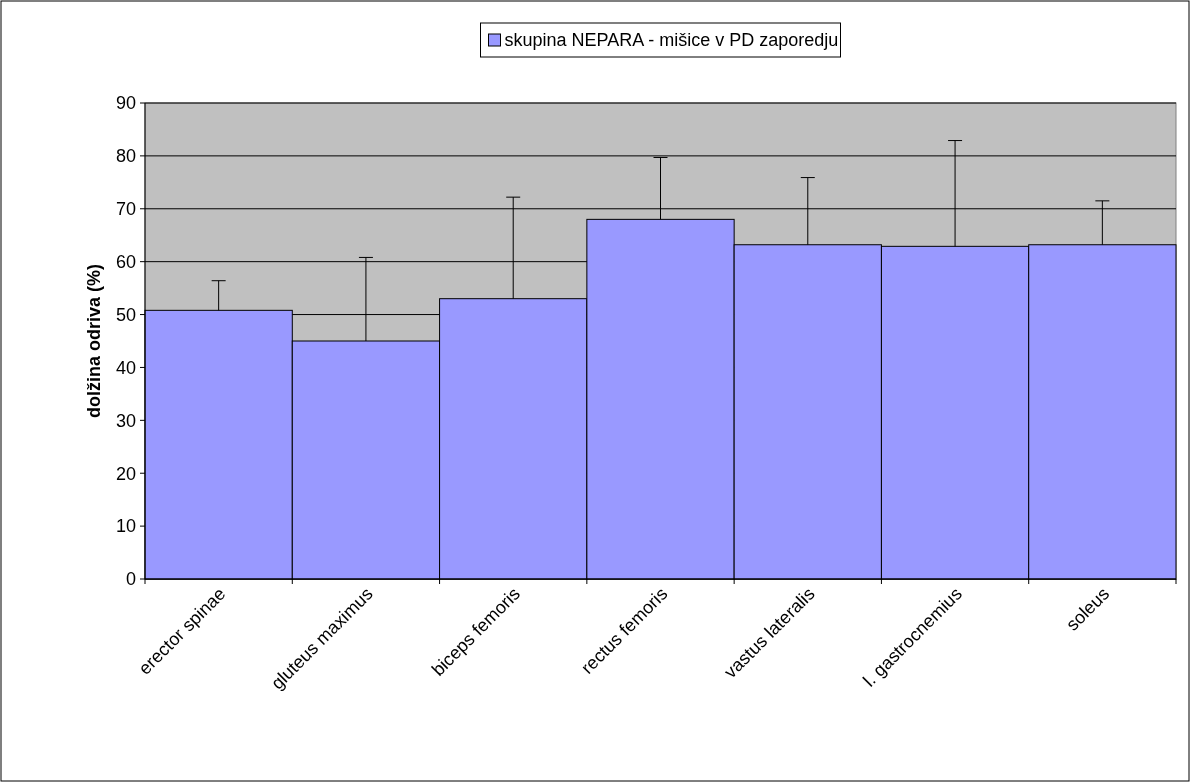  What do you see at coordinates (125, 367) in the screenshot?
I see `y-tick-label: 40` at bounding box center [125, 367].